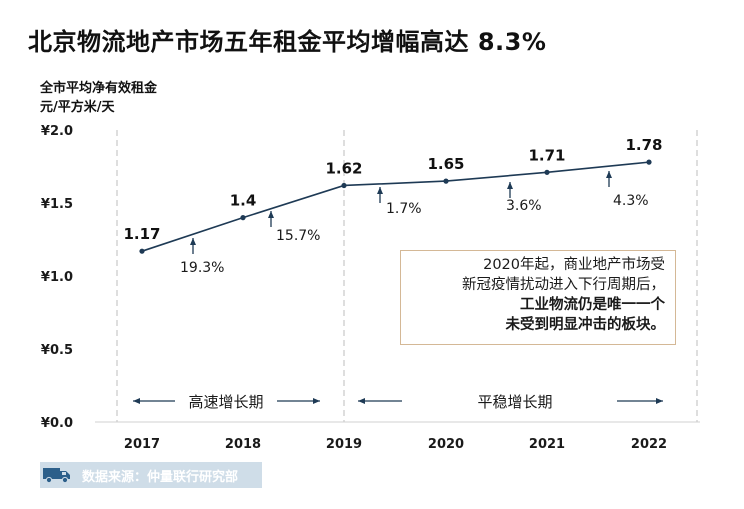  I want to click on series-line, so click(395, 206).